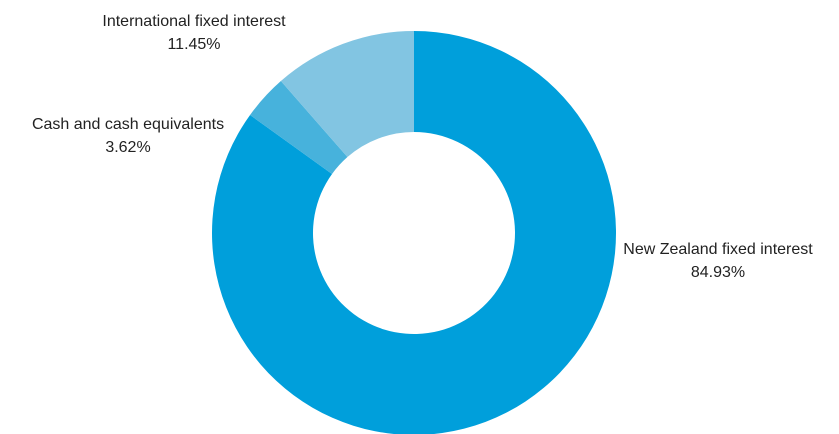 Image resolution: width=839 pixels, height=434 pixels. I want to click on slice-label-new-zealand-fixed-interest: New Zealand fixed interest, so click(718, 249).